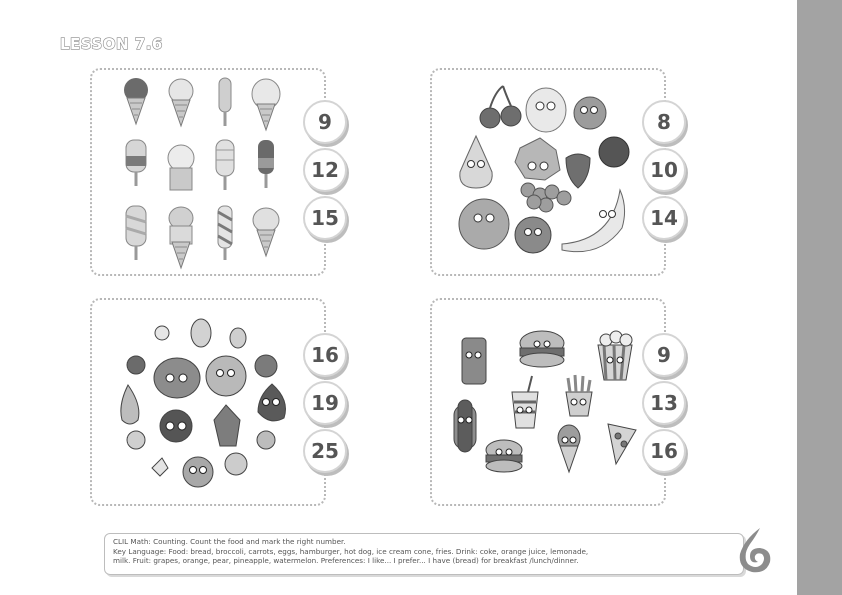 Image resolution: width=842 pixels, height=595 pixels. Describe the element at coordinates (325, 403) in the screenshot. I see `fruit-character-choice-2: 19` at that location.